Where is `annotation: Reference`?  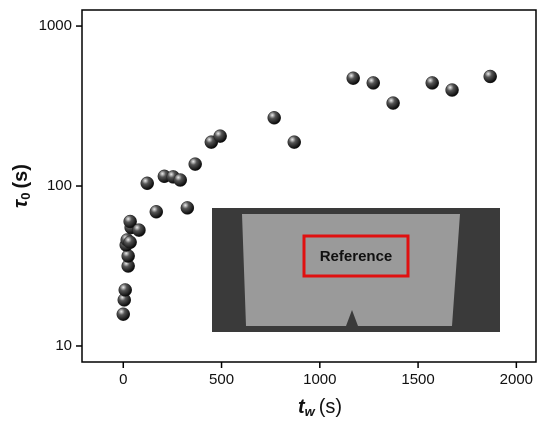
annotation: Reference is located at coordinates (356, 256).